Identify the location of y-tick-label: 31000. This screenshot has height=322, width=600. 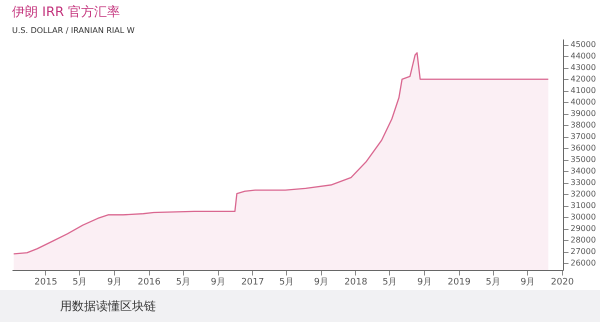
(583, 205).